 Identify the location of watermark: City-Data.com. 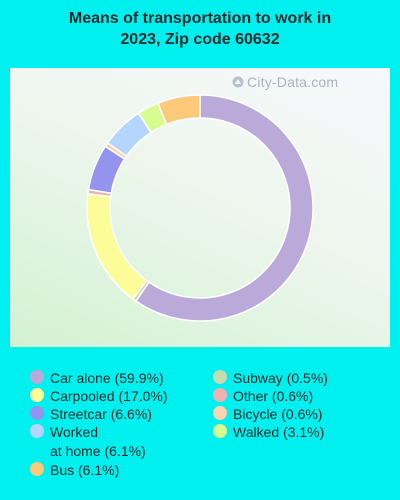
(285, 82).